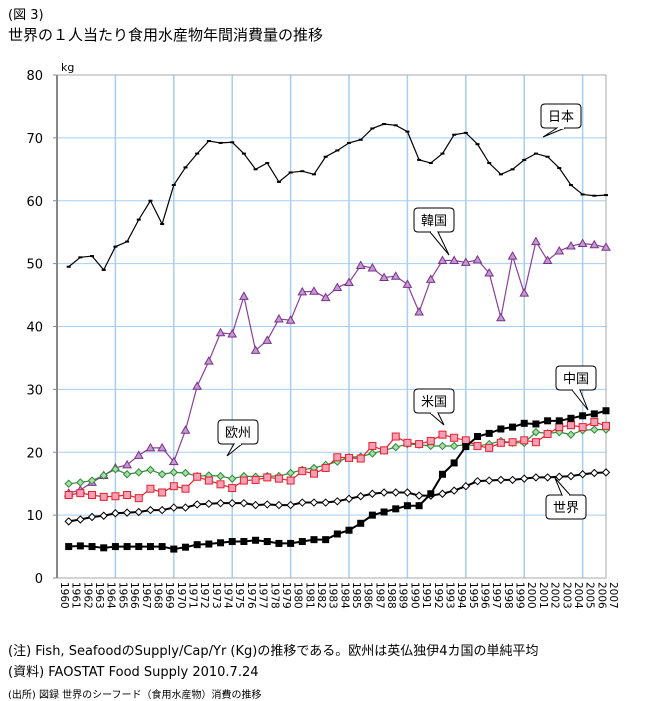 This screenshot has height=701, width=650. Describe the element at coordinates (576, 379) in the screenshot. I see `legend-label: 中国` at that location.